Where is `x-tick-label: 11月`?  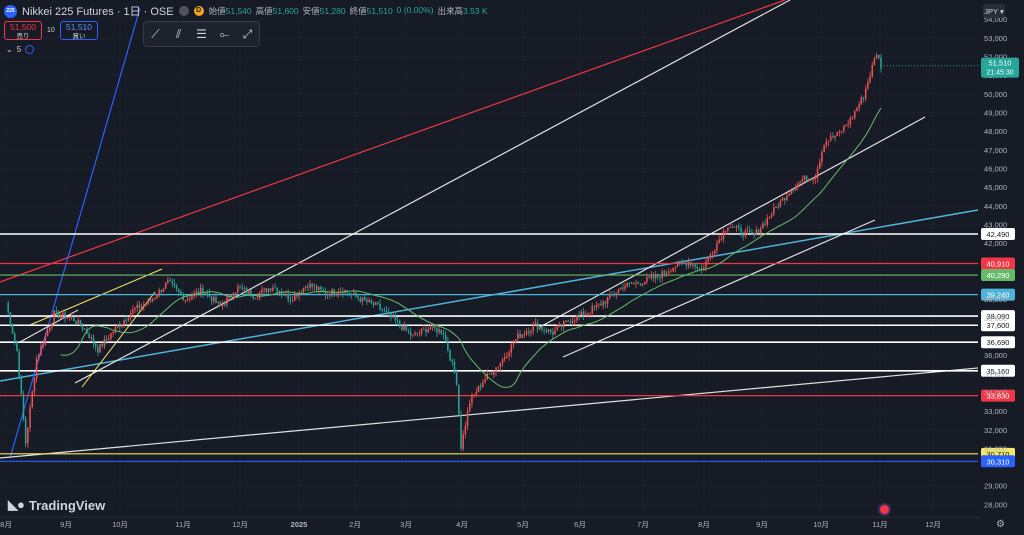
x-tick-label: 11月 is located at coordinates (182, 524).